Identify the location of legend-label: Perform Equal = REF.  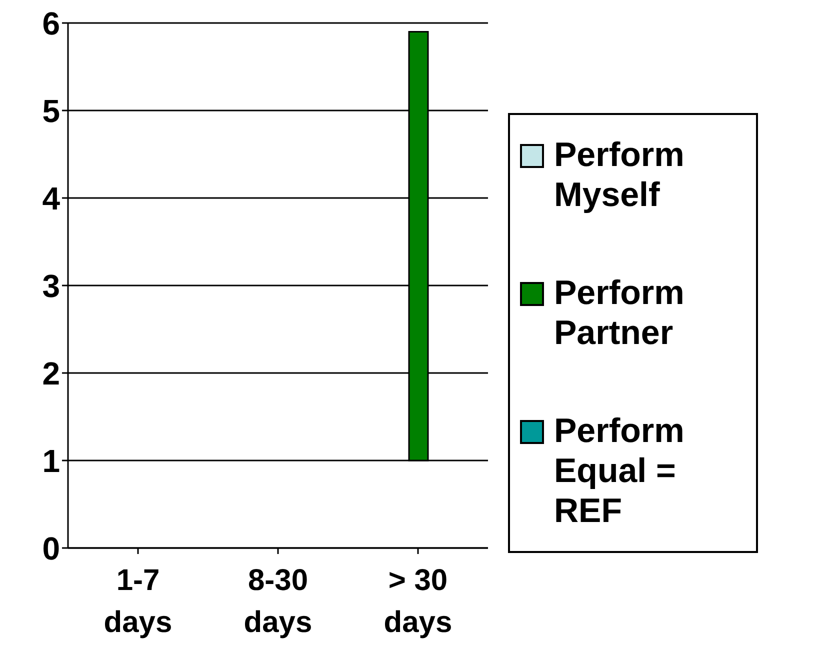
(620, 471).